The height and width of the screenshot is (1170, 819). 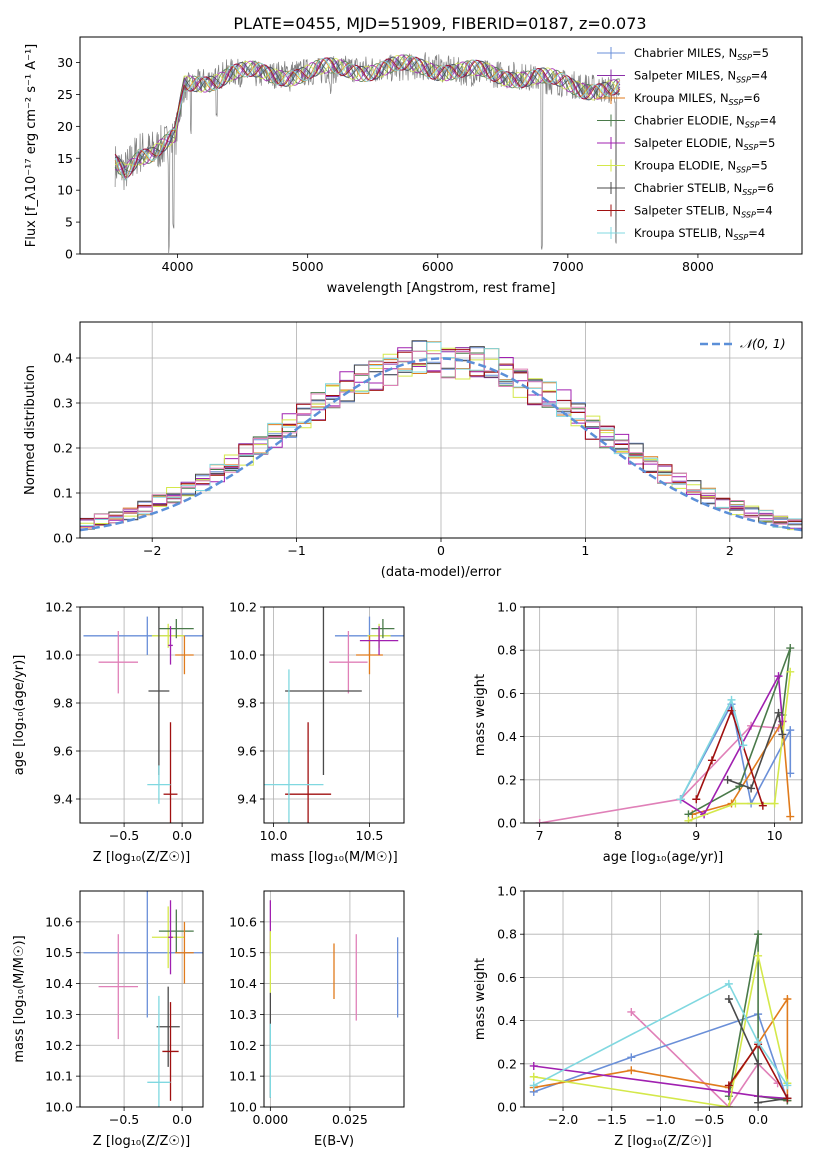 I want to click on y-tick-label: 0.6, so click(x=507, y=977).